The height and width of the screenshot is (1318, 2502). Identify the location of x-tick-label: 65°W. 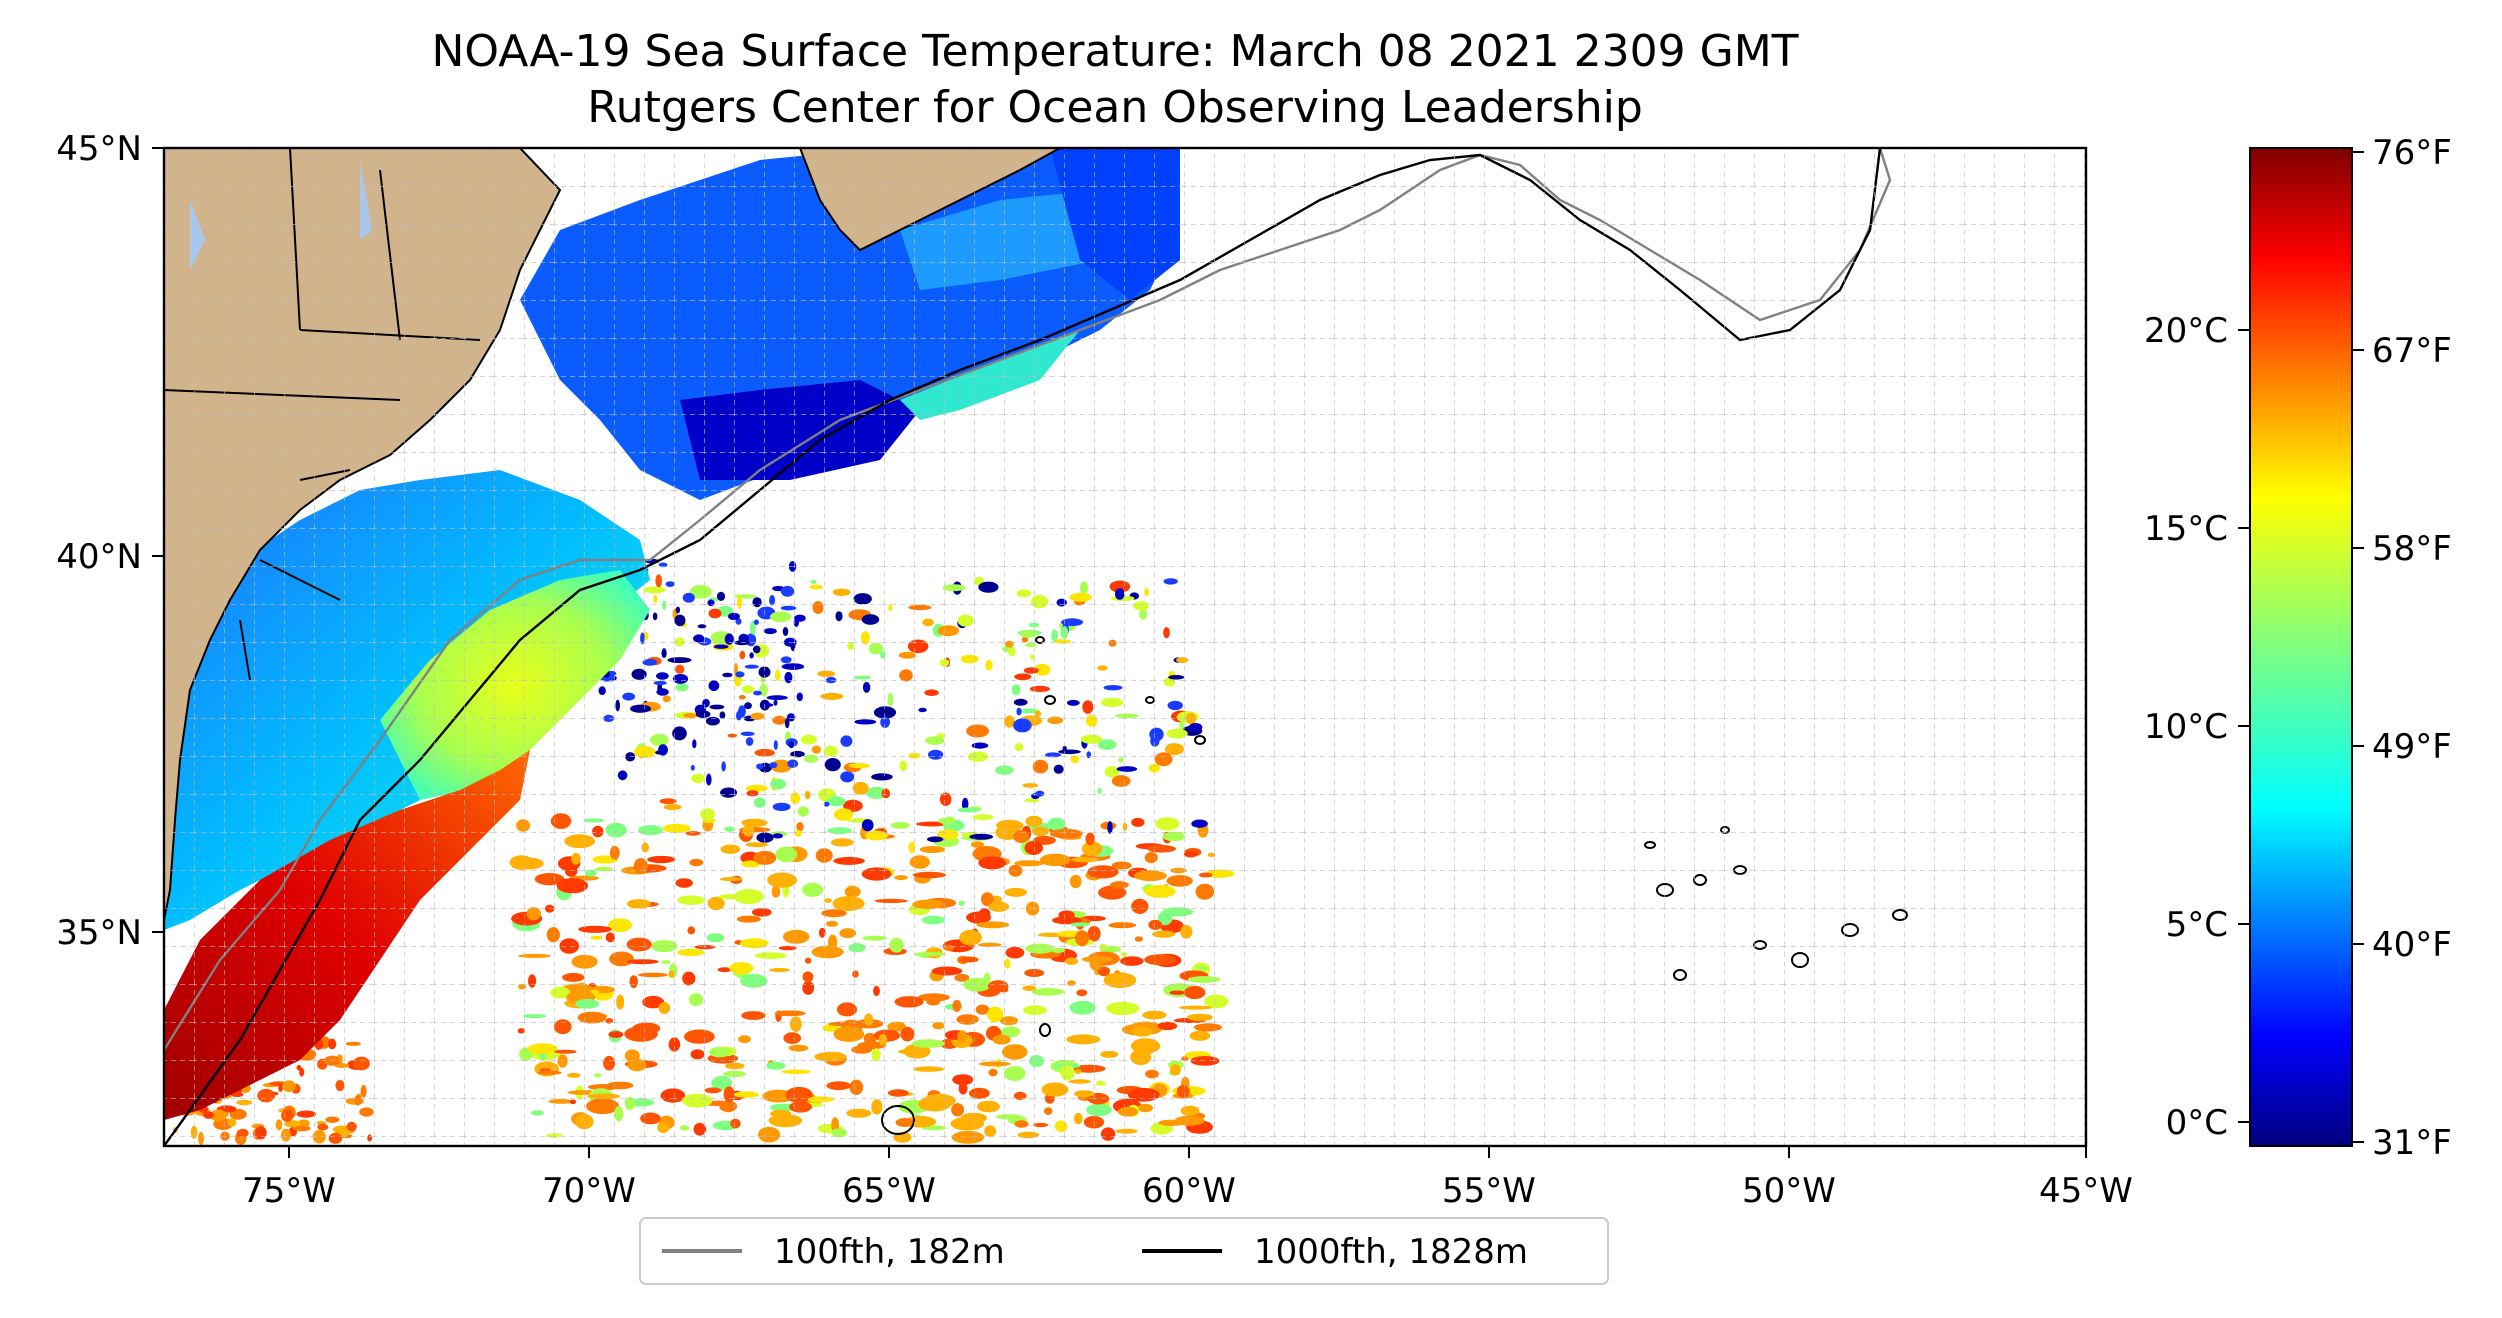
(889, 1191).